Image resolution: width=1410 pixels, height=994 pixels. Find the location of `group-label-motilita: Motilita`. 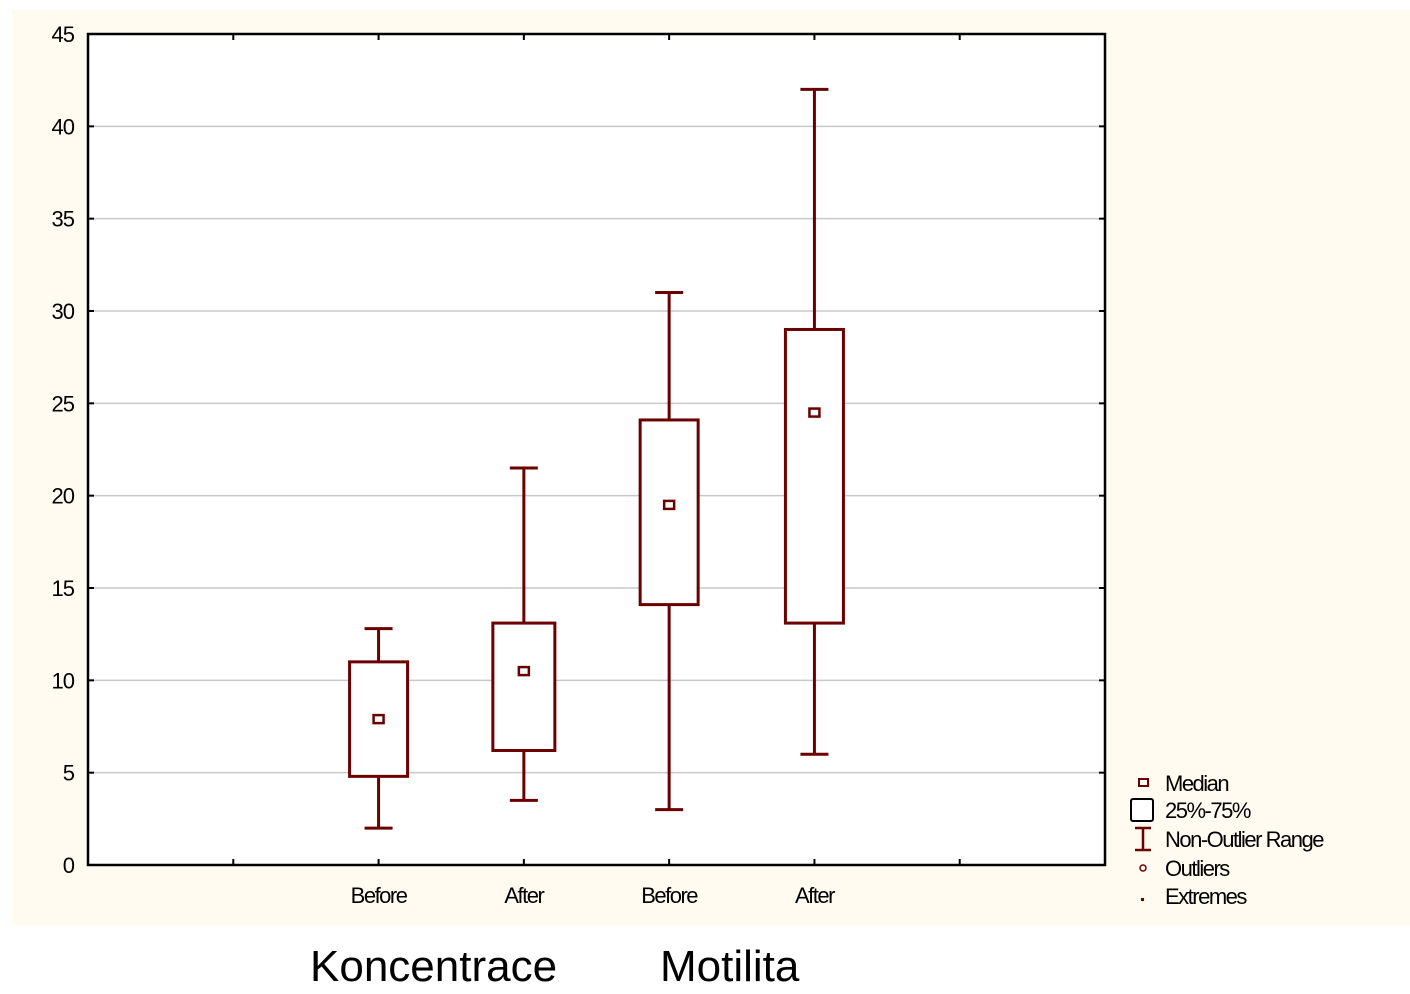

group-label-motilita: Motilita is located at coordinates (730, 966).